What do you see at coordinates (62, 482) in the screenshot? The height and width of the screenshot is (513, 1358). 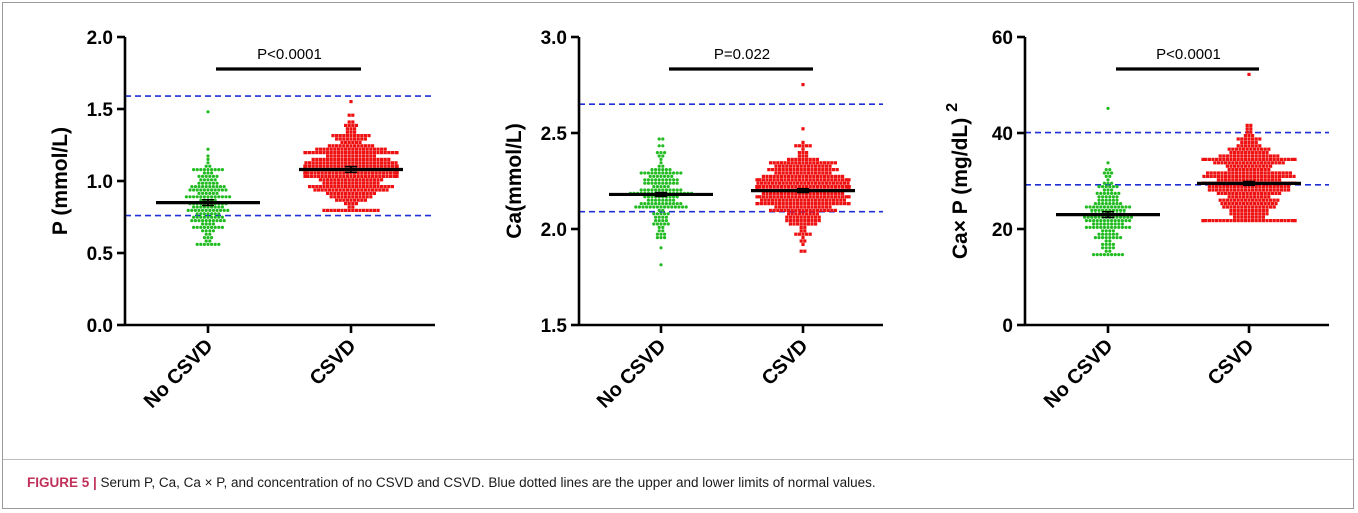 I see `caption-label: FIGURE 5 |` at bounding box center [62, 482].